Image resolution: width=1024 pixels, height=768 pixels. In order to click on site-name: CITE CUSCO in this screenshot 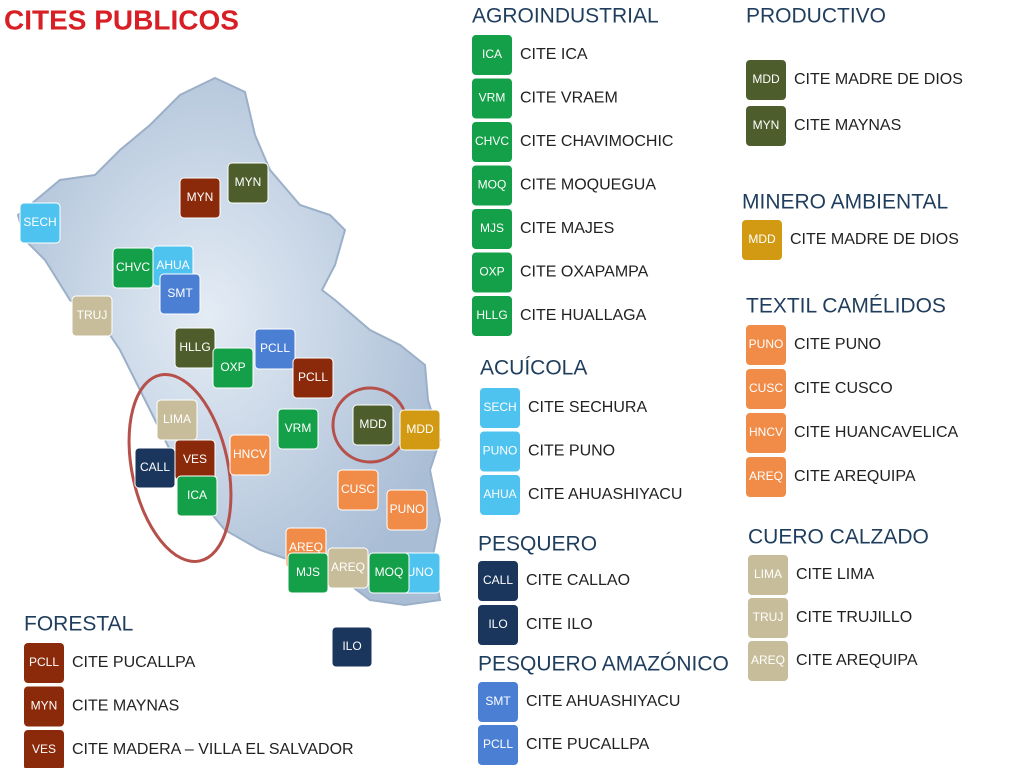, I will do `click(843, 388)`.